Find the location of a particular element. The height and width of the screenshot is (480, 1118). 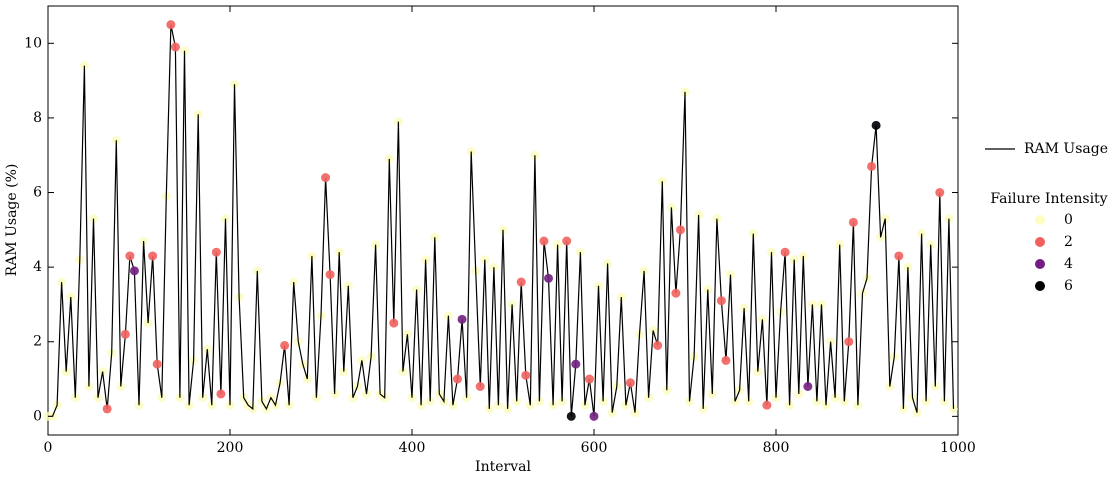

legend-label: 2 is located at coordinates (1068, 242).